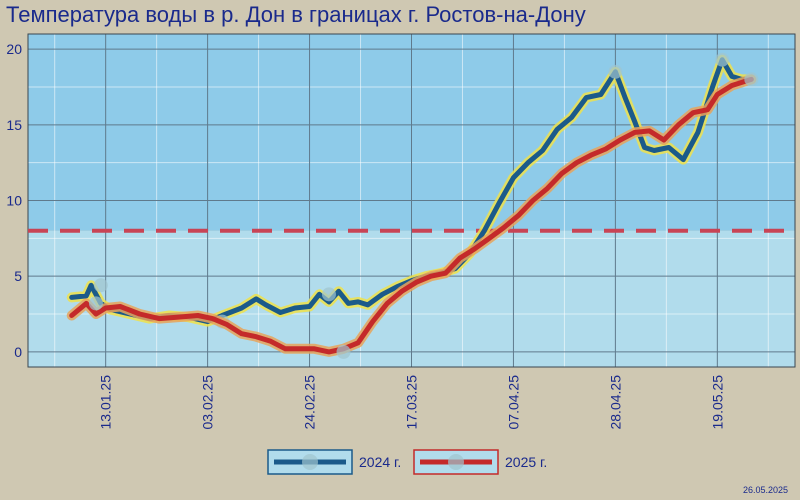 The width and height of the screenshot is (800, 500). I want to click on x-tick-label: 28.04.25, so click(615, 402).